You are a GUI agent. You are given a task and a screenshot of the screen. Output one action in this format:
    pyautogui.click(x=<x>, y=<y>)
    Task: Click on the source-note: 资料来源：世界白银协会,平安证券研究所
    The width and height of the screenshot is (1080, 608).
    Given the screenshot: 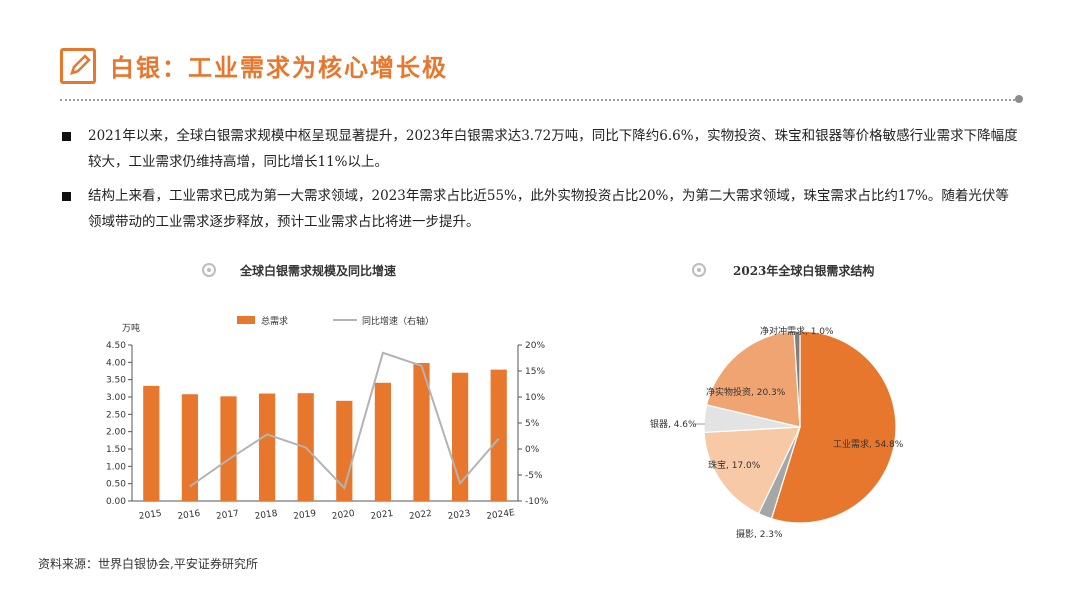 What is the action you would take?
    pyautogui.click(x=148, y=564)
    